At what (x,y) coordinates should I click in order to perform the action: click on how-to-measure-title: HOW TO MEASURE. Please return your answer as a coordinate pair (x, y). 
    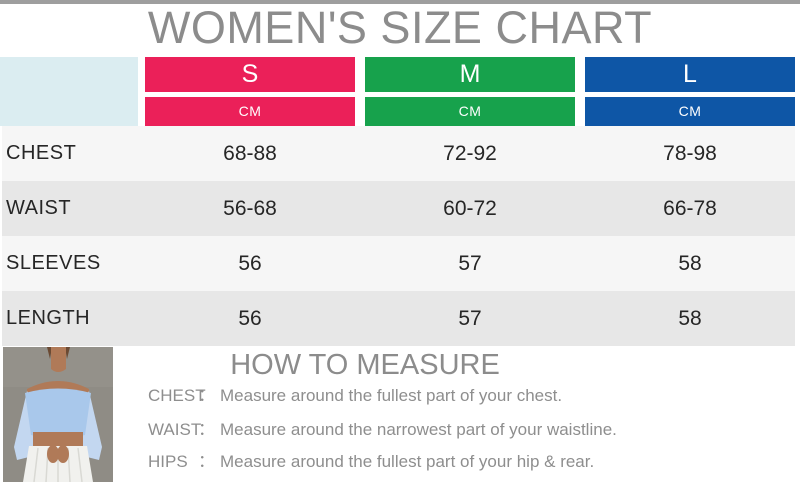
    Looking at the image, I should click on (365, 365).